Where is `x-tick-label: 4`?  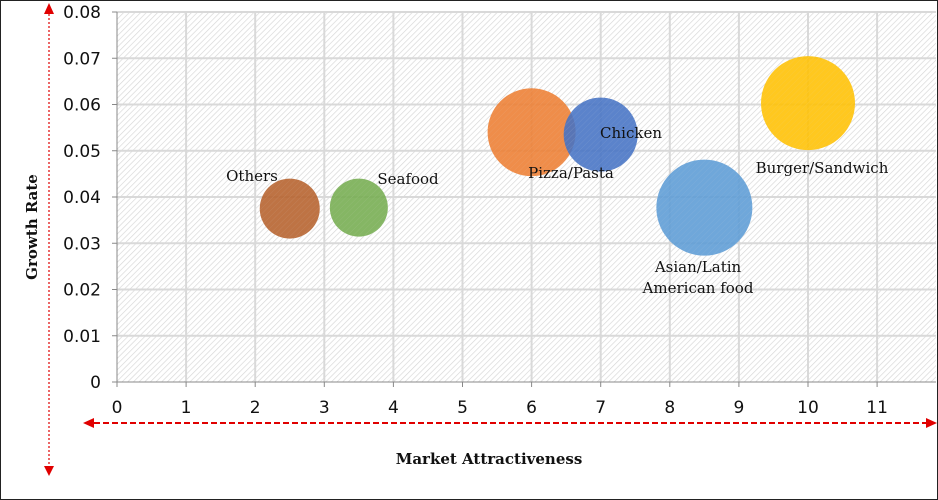 x-tick-label: 4 is located at coordinates (393, 408).